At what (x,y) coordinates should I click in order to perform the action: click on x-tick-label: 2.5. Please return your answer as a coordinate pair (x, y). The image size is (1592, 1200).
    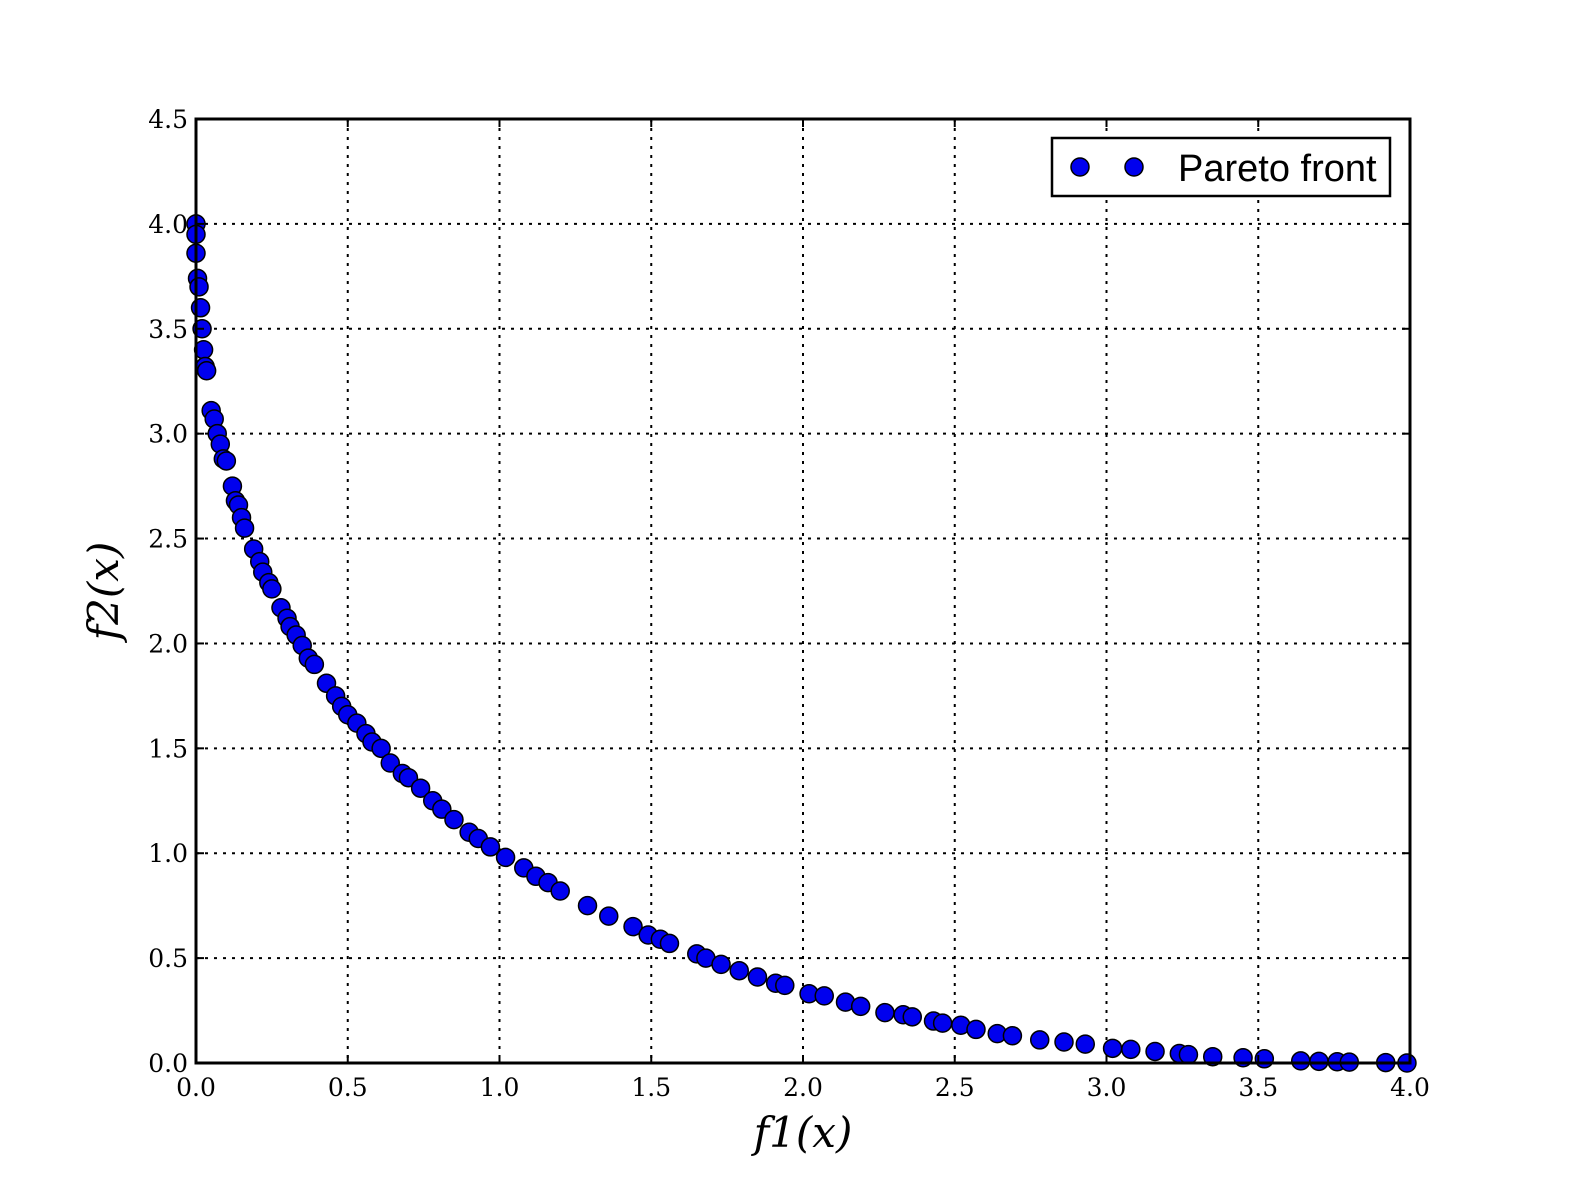
    Looking at the image, I should click on (955, 1087).